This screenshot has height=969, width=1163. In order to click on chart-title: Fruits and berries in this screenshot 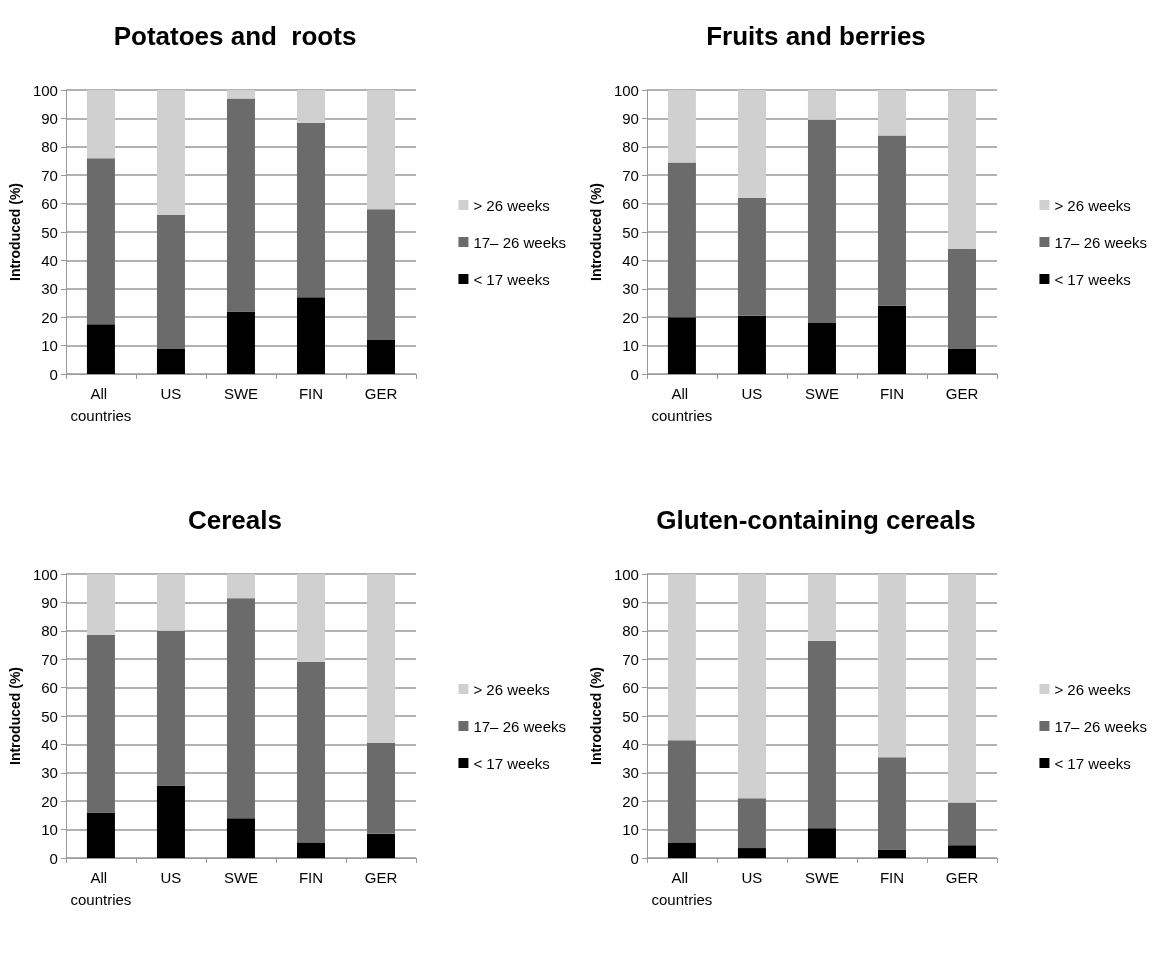, I will do `click(816, 36)`.